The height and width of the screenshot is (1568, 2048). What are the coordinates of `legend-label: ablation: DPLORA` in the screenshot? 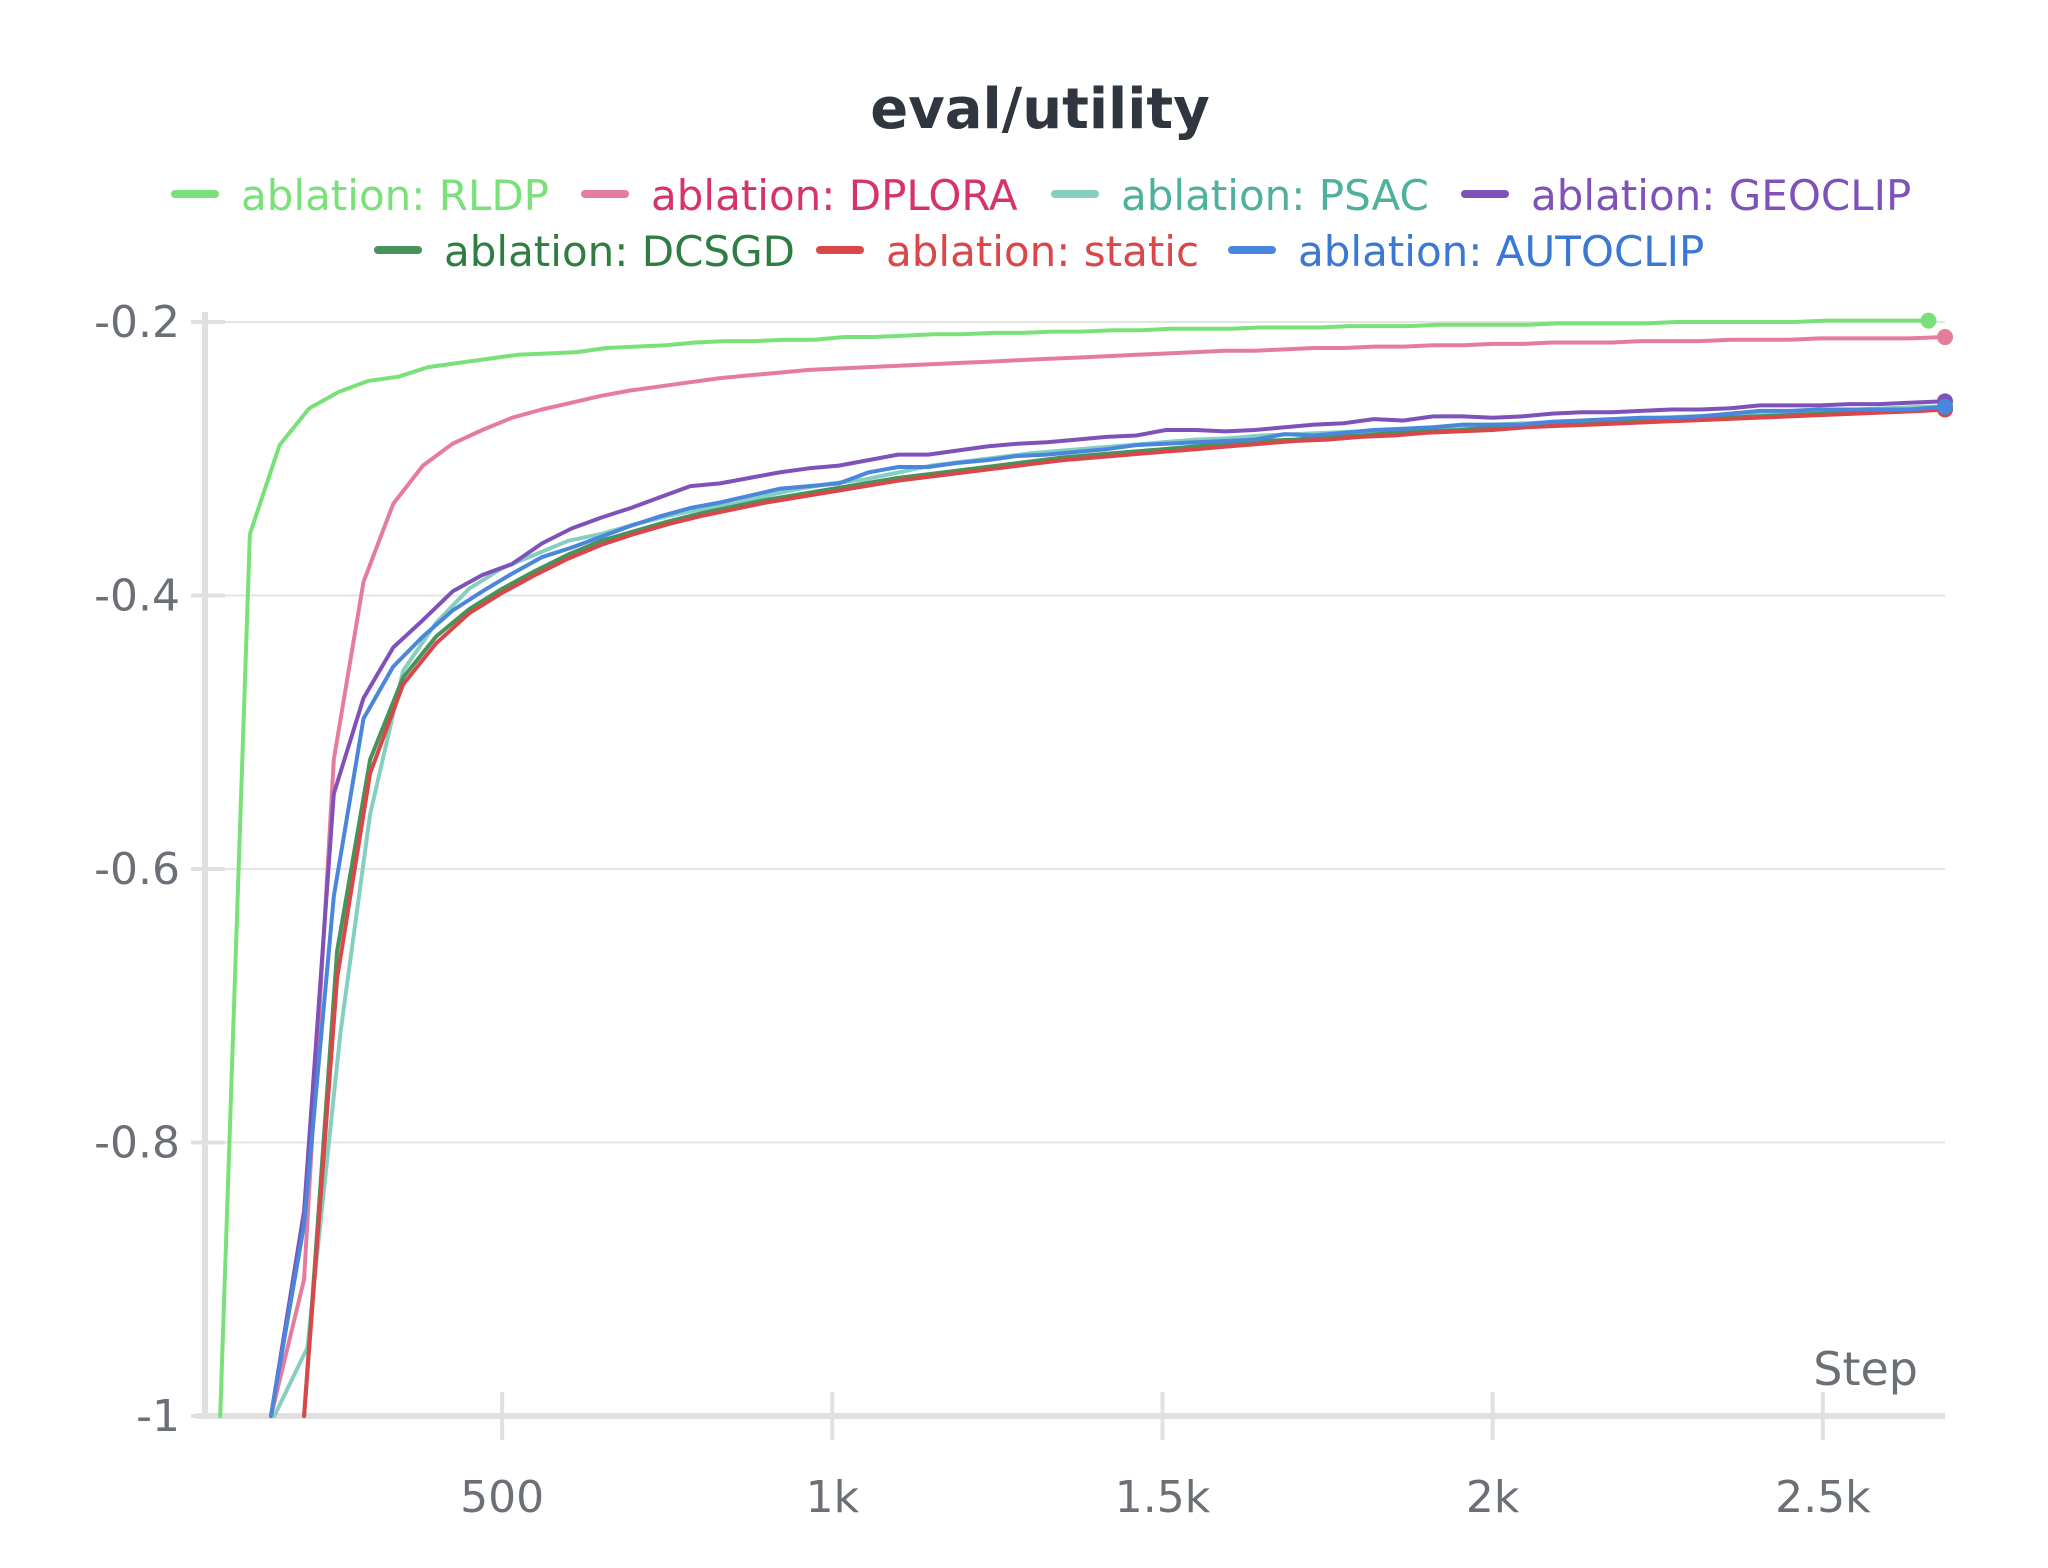 It's located at (834, 195).